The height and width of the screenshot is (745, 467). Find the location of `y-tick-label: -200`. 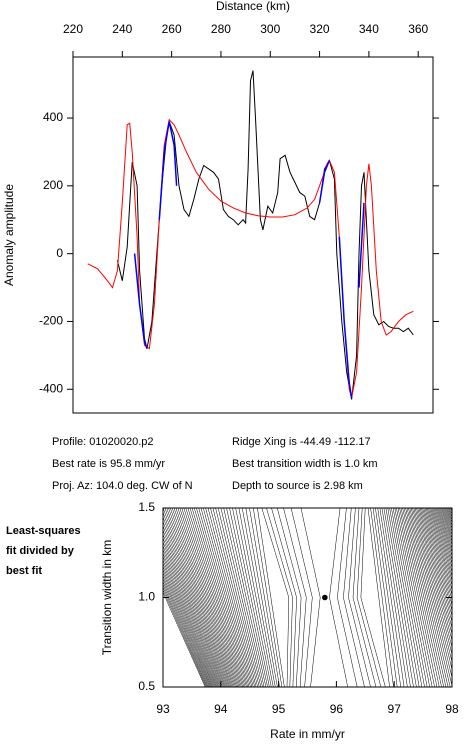

y-tick-label: -200 is located at coordinates (51, 321).